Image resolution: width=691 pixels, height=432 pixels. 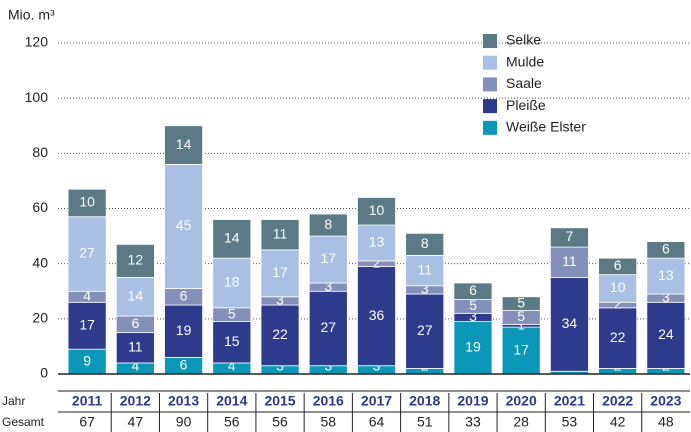 What do you see at coordinates (279, 401) in the screenshot?
I see `x-tick-label: 2015` at bounding box center [279, 401].